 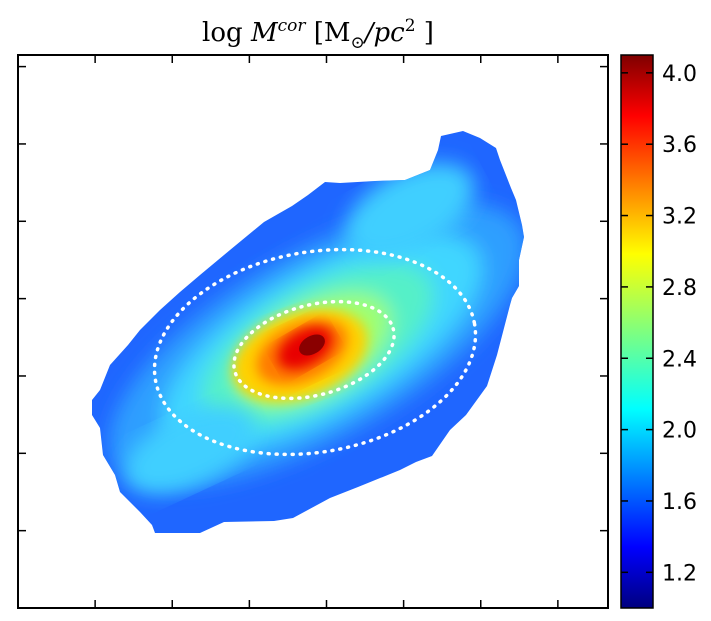 I want to click on inner-ellipse, so click(x=314, y=350).